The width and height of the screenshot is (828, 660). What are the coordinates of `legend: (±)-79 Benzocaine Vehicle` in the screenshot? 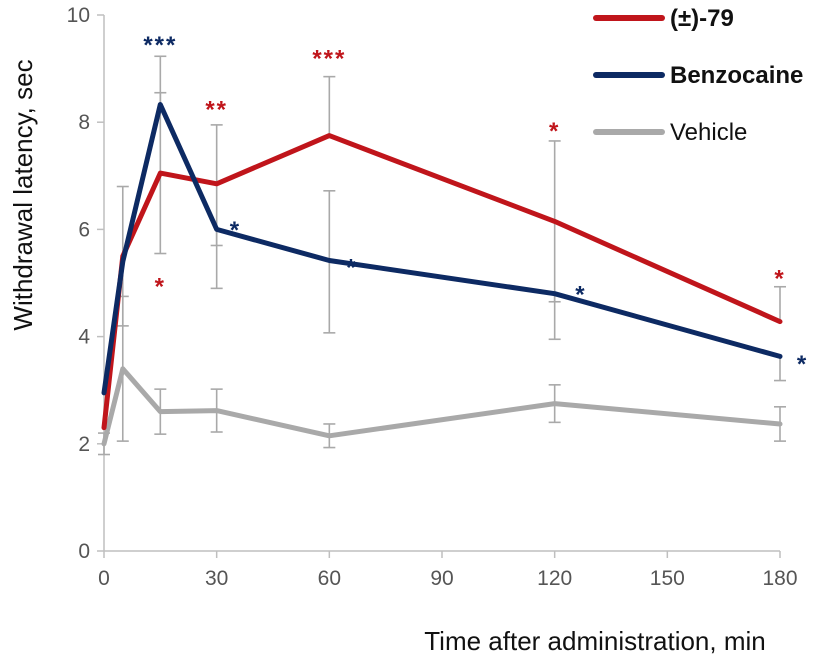 It's located at (698, 75).